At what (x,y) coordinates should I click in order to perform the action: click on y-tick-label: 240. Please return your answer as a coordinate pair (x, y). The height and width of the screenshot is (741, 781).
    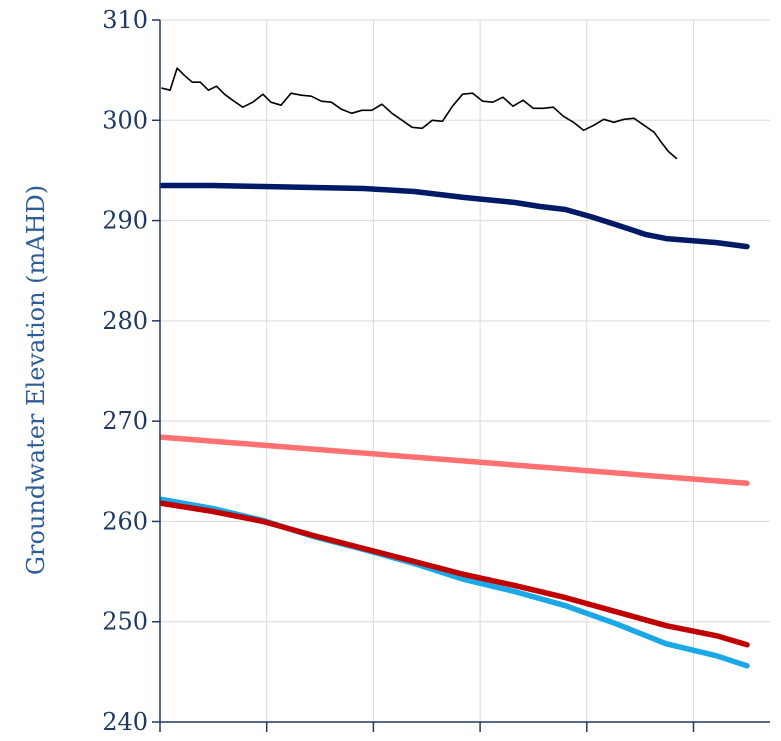
    Looking at the image, I should click on (125, 722).